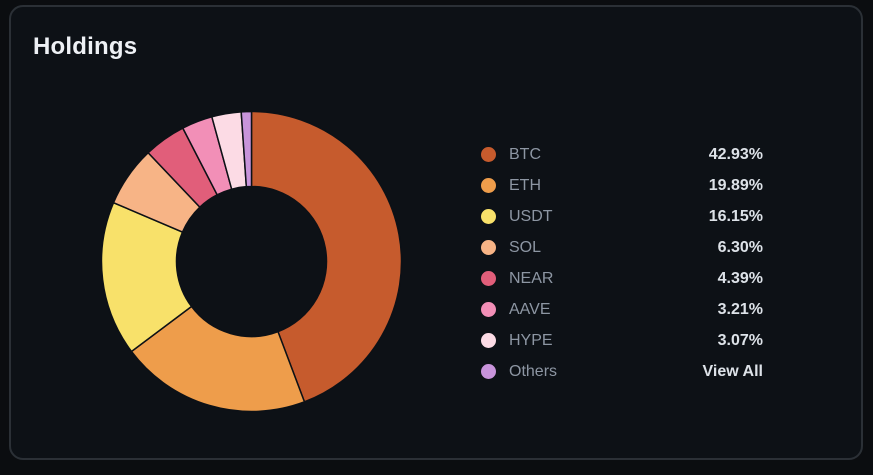 The width and height of the screenshot is (873, 475). I want to click on donut-slice-btc, so click(326, 256).